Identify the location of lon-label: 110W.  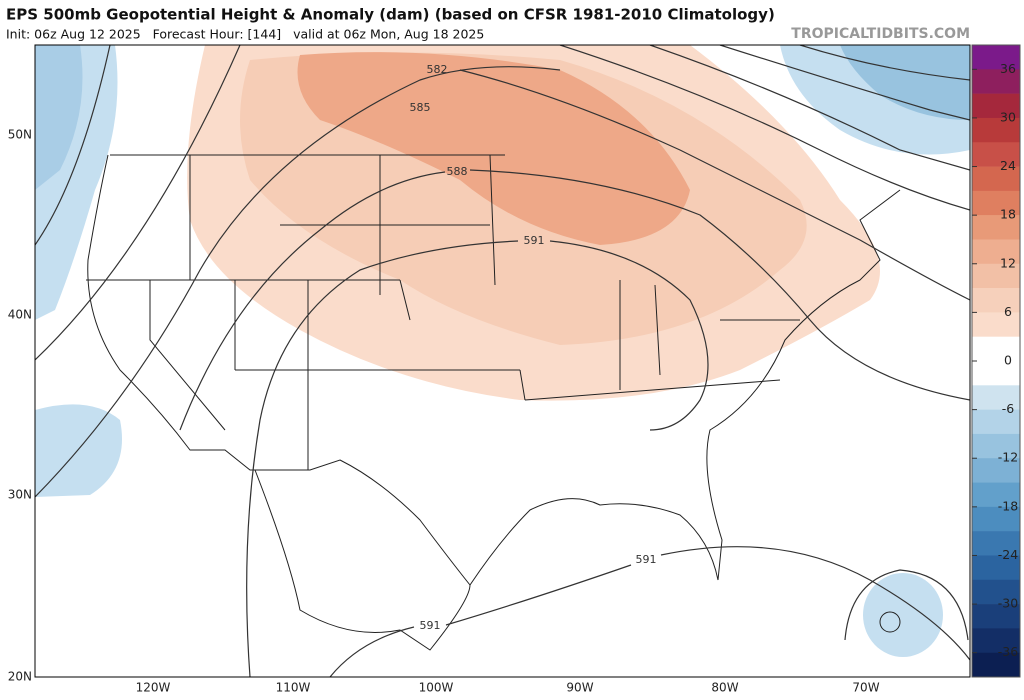
(293, 688).